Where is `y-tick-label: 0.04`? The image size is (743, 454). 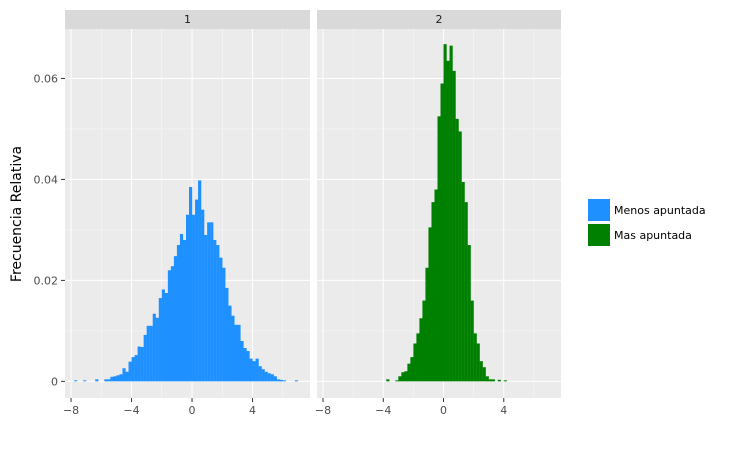 y-tick-label: 0.04 is located at coordinates (46, 179).